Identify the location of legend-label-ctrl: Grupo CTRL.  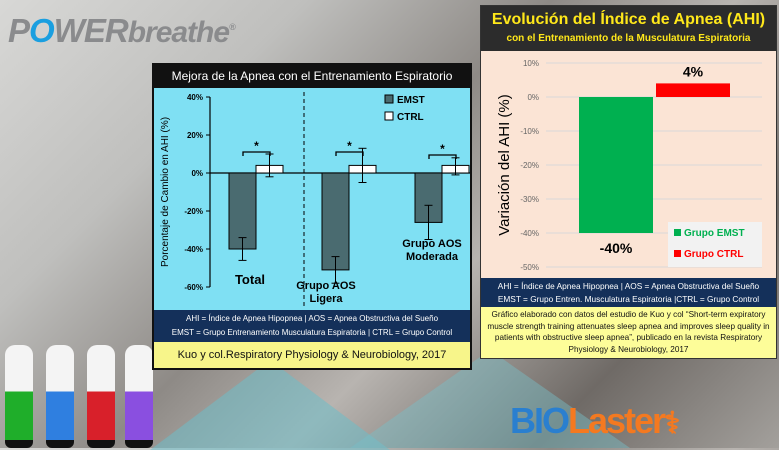
(713, 254).